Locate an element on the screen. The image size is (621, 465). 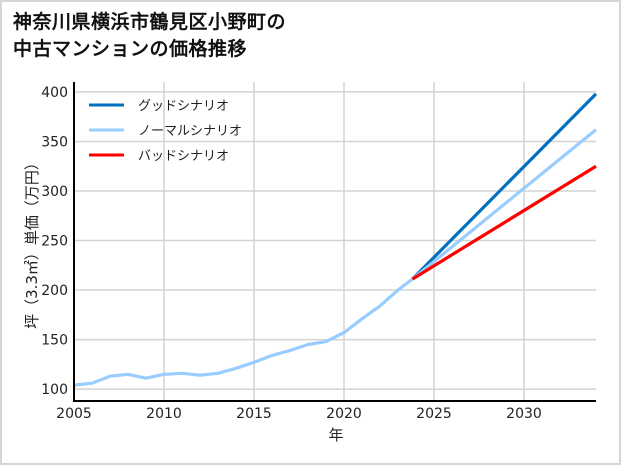
chart-title-line-2: 中古マンションの価格推移 is located at coordinates (130, 49).